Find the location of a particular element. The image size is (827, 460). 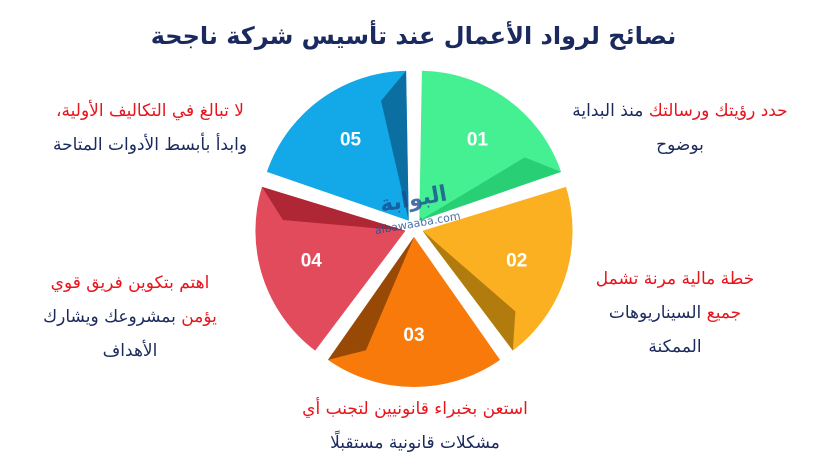

pie-slice-04: 04 is located at coordinates (330, 268).